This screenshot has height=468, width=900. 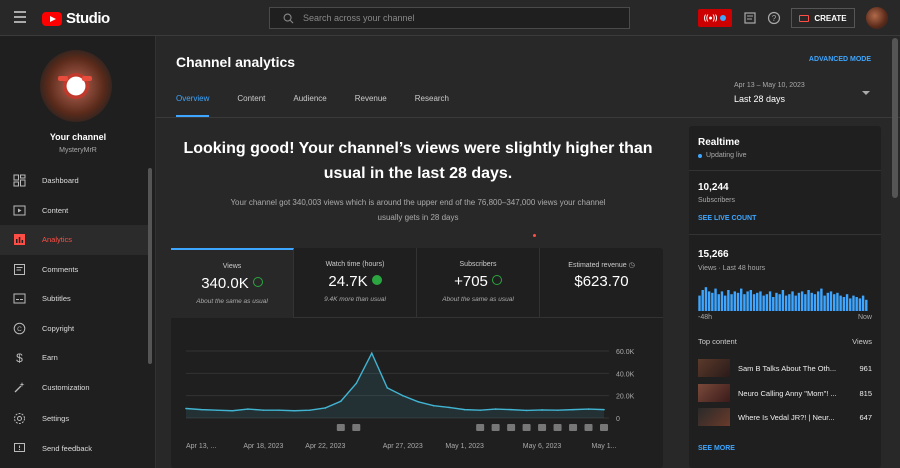 What do you see at coordinates (823, 18) in the screenshot?
I see `create-button: CREATE` at bounding box center [823, 18].